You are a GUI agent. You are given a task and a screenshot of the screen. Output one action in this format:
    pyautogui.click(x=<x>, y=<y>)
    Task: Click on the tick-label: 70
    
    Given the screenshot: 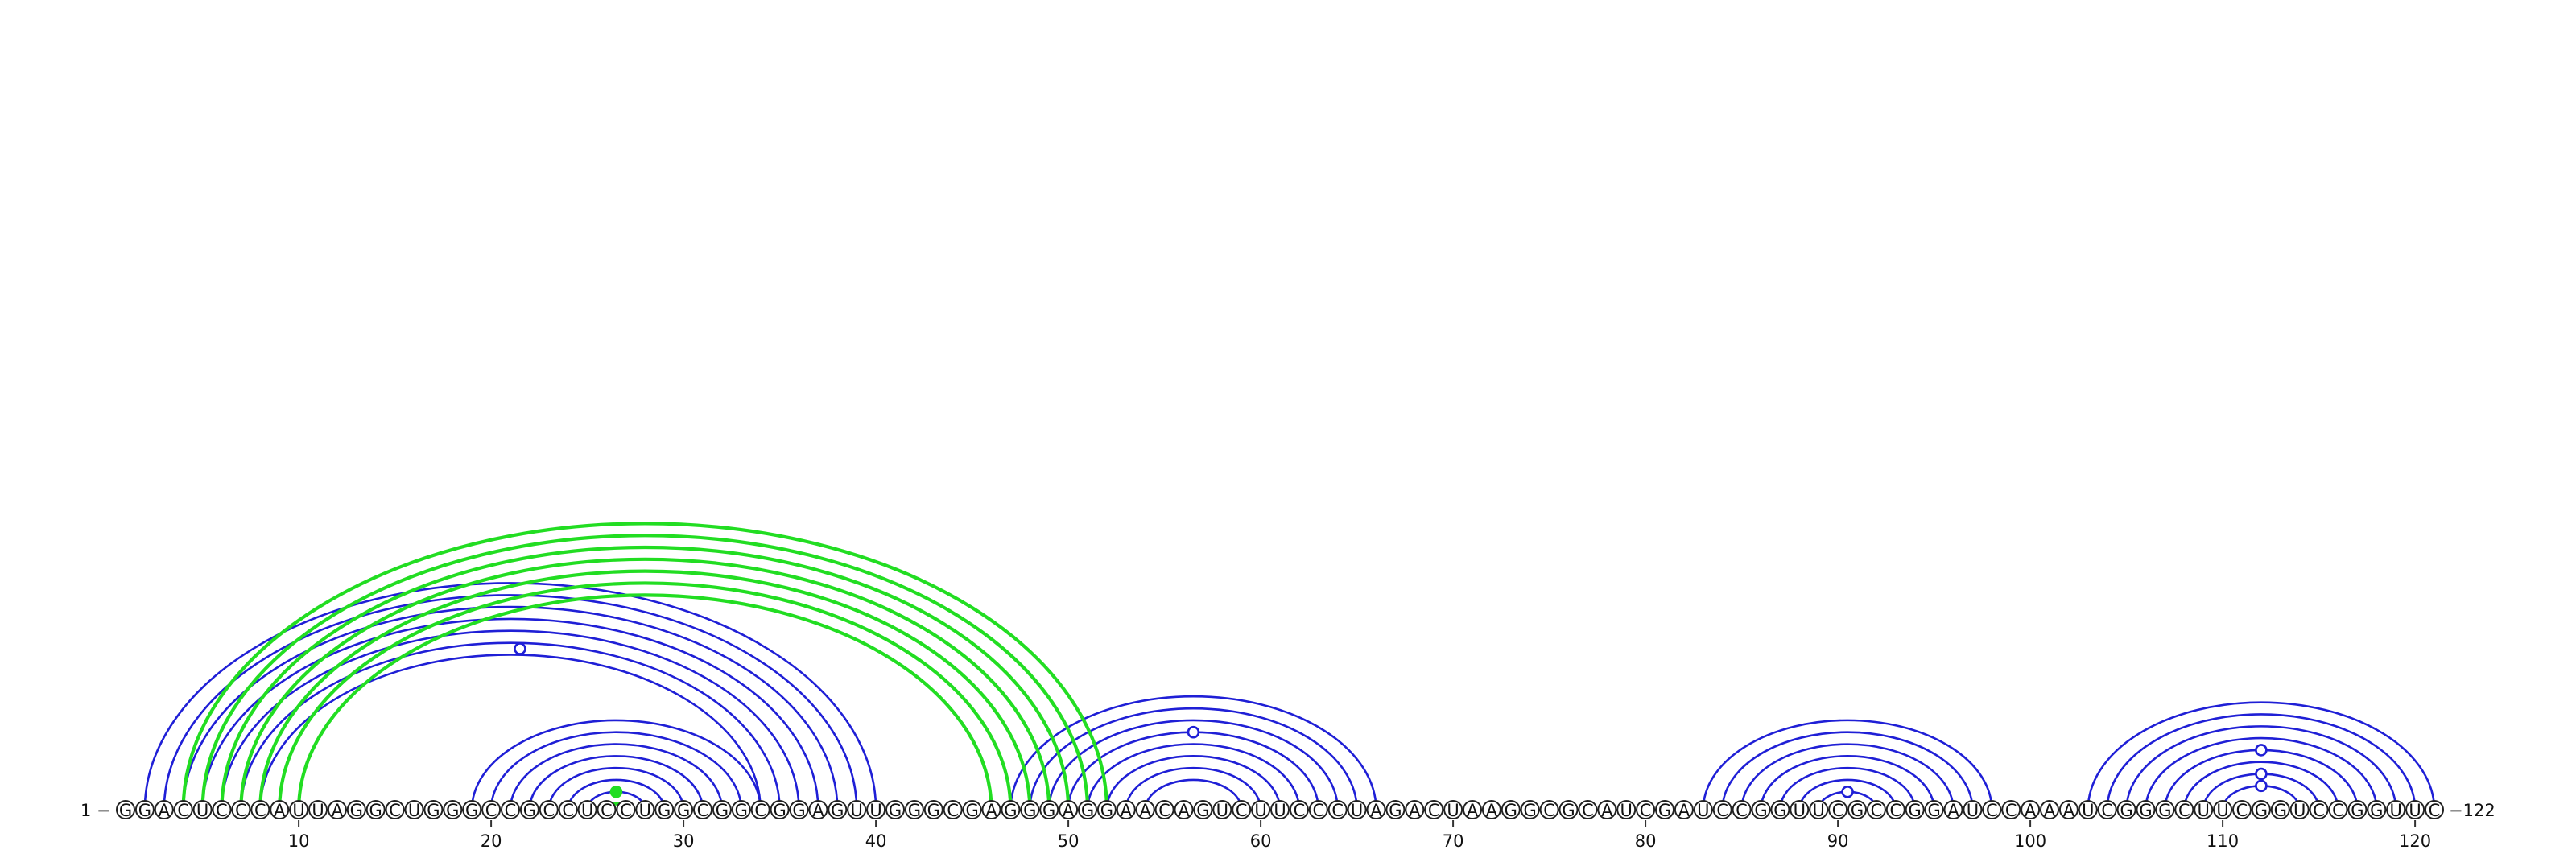 What is the action you would take?
    pyautogui.click(x=1453, y=841)
    